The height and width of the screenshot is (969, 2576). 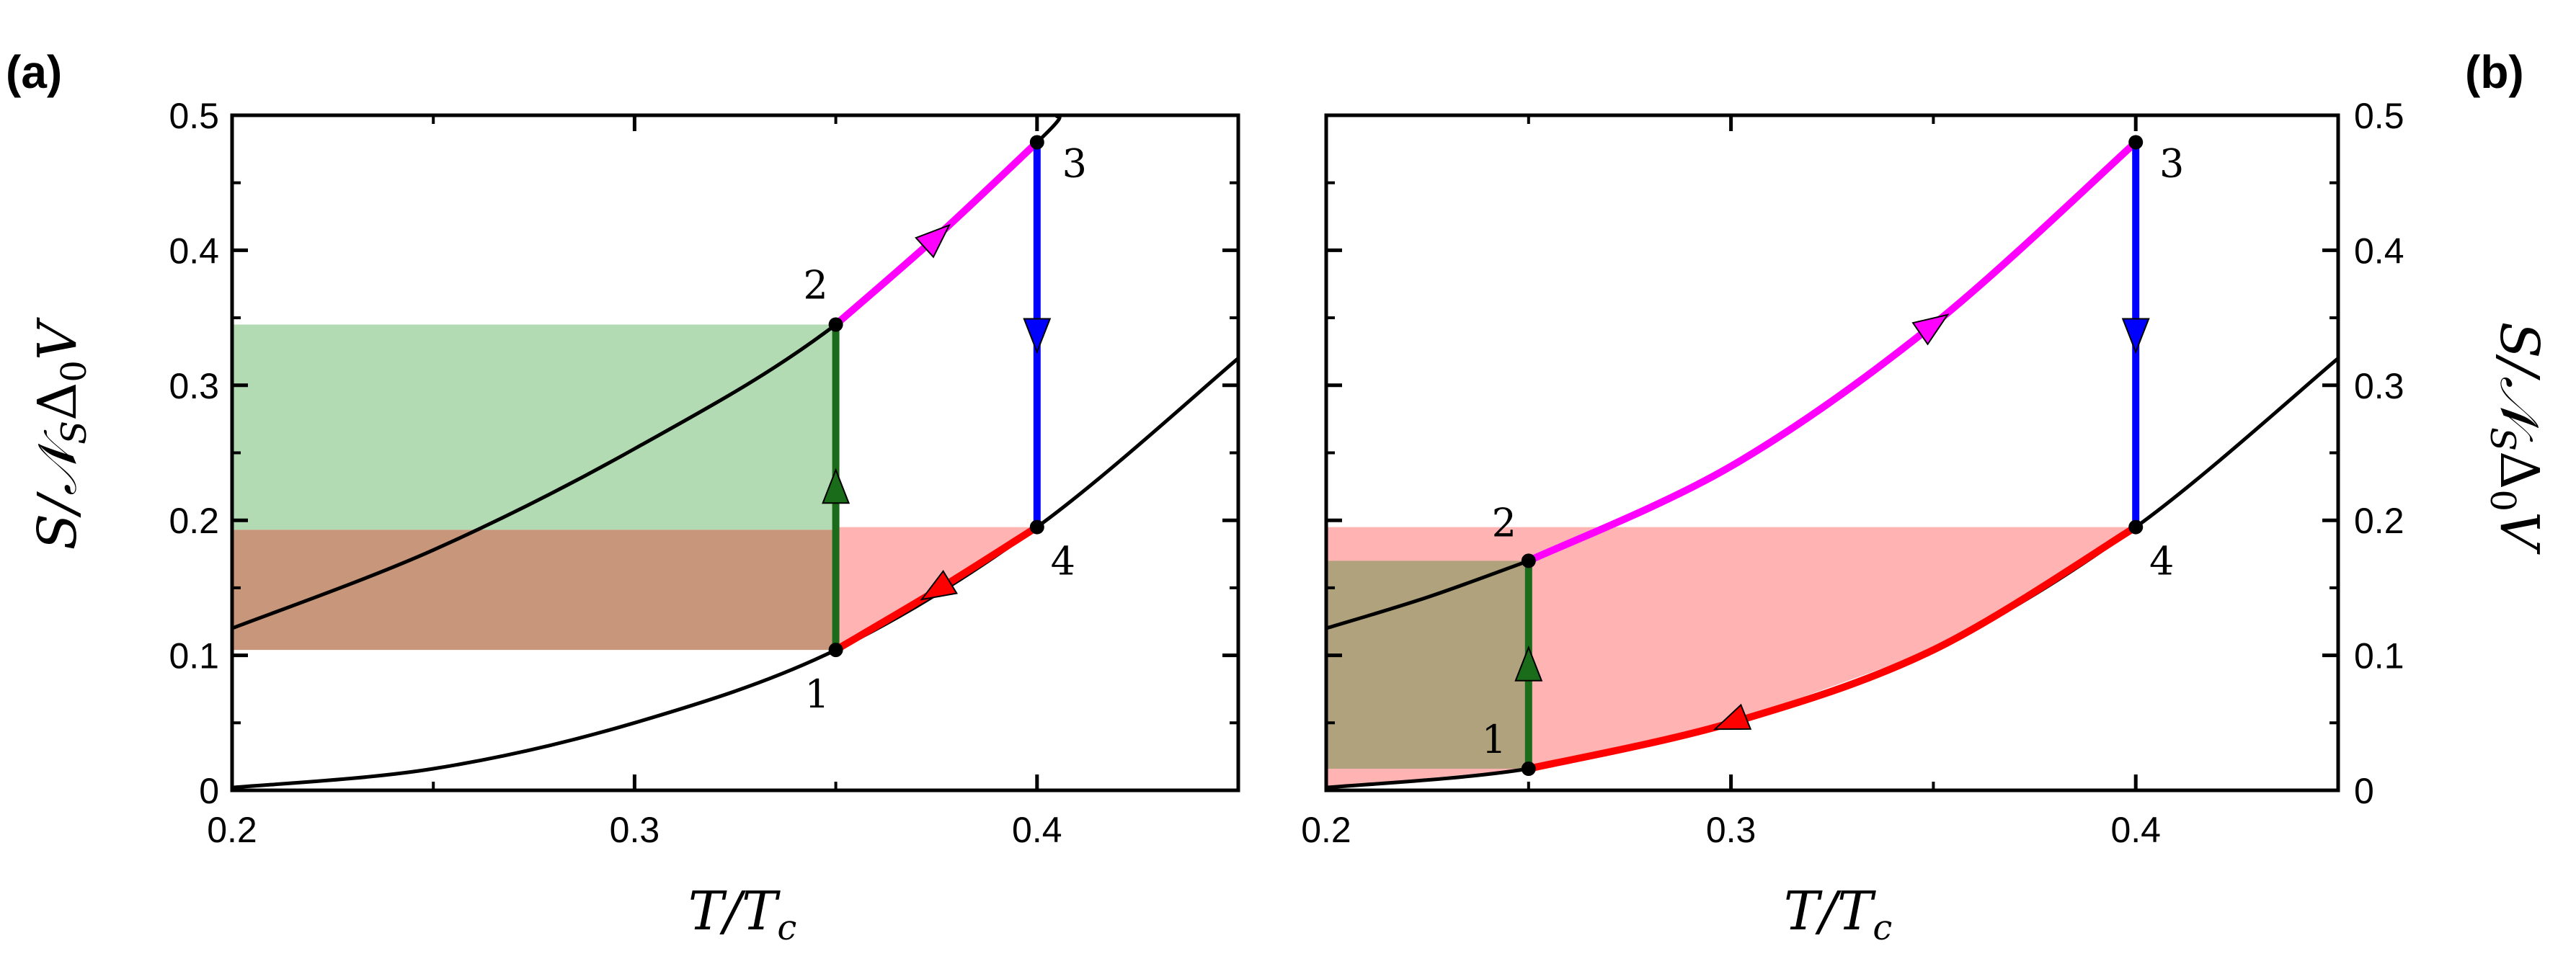 I want to click on panel-a-y-tick-label: 0.4, so click(x=194, y=251).